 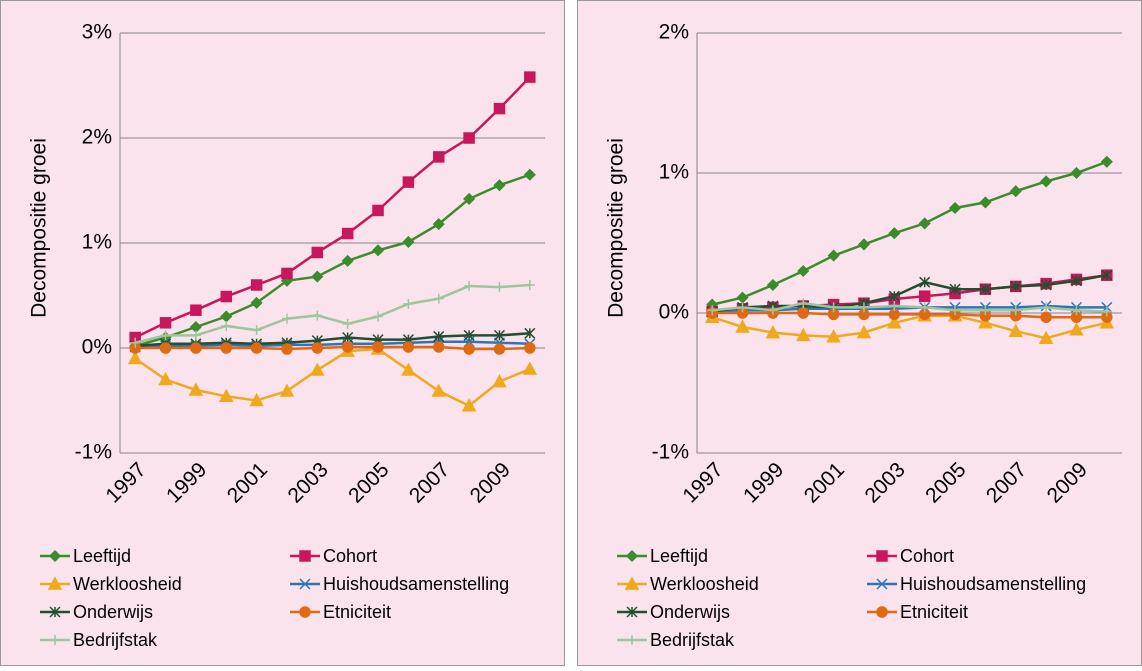 What do you see at coordinates (679, 556) in the screenshot?
I see `legend-label: Leeftijd` at bounding box center [679, 556].